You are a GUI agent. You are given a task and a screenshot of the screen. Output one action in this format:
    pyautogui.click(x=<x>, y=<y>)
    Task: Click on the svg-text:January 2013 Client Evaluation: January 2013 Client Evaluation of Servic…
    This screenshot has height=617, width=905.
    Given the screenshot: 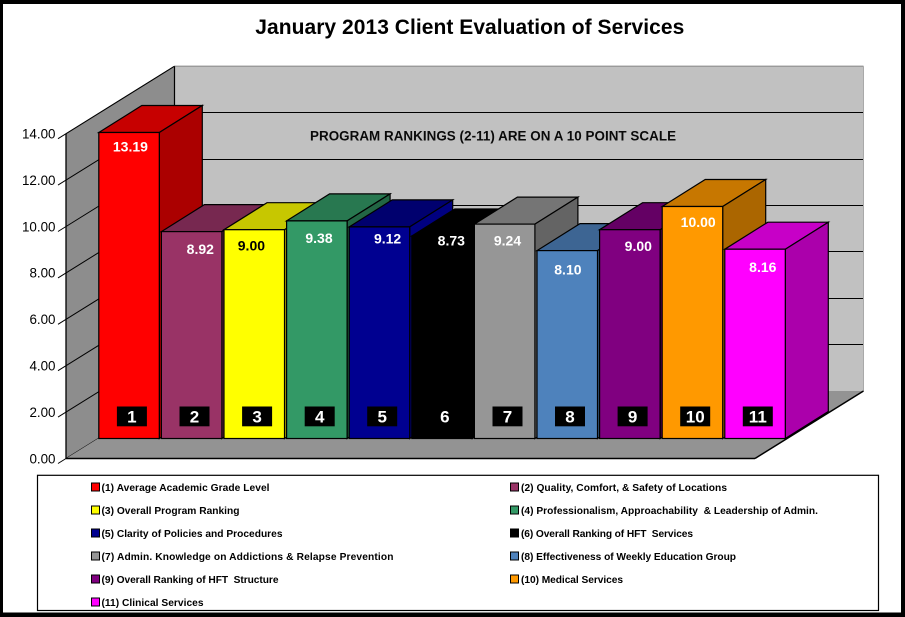 What is the action you would take?
    pyautogui.click(x=469, y=27)
    